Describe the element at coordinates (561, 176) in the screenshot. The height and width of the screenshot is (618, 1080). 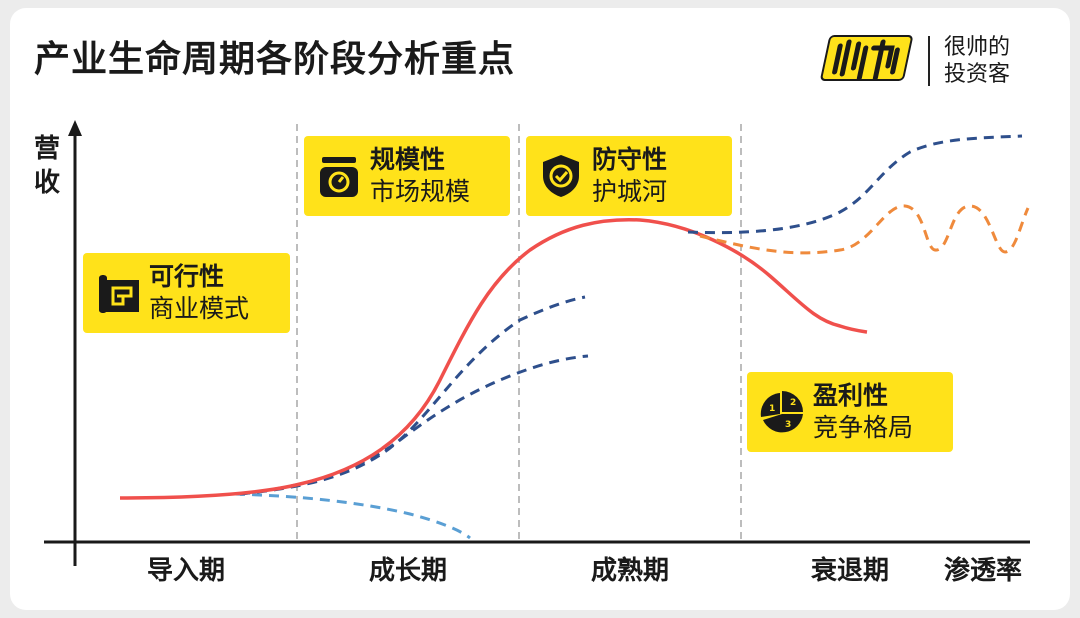
I see `shield-check-icon` at that location.